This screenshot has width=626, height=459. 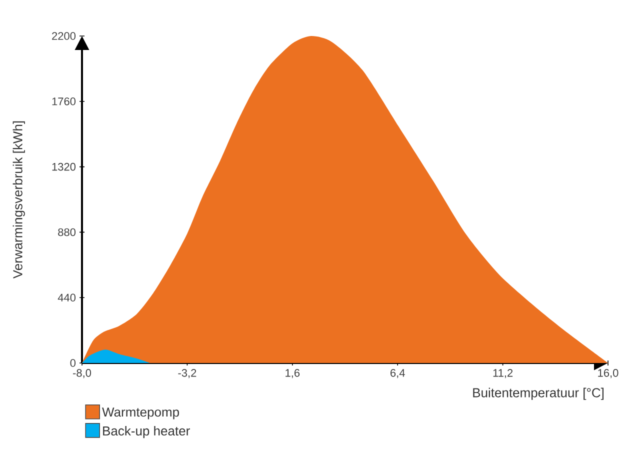 What do you see at coordinates (73, 363) in the screenshot?
I see `y-tick-label: 0` at bounding box center [73, 363].